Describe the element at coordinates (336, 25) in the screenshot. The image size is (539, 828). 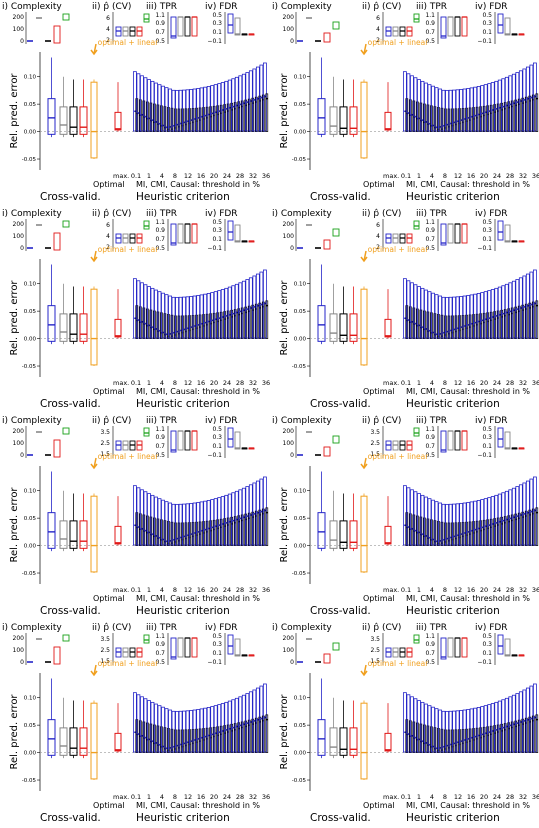
I see `complexity-box-green` at that location.